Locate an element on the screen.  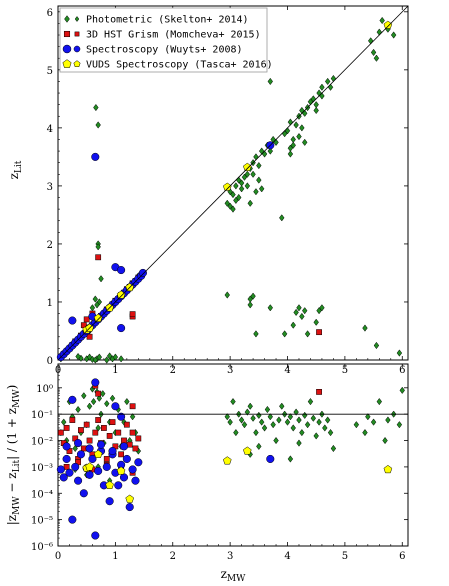
bottom-xtick-label: 3 is located at coordinates (230, 556).